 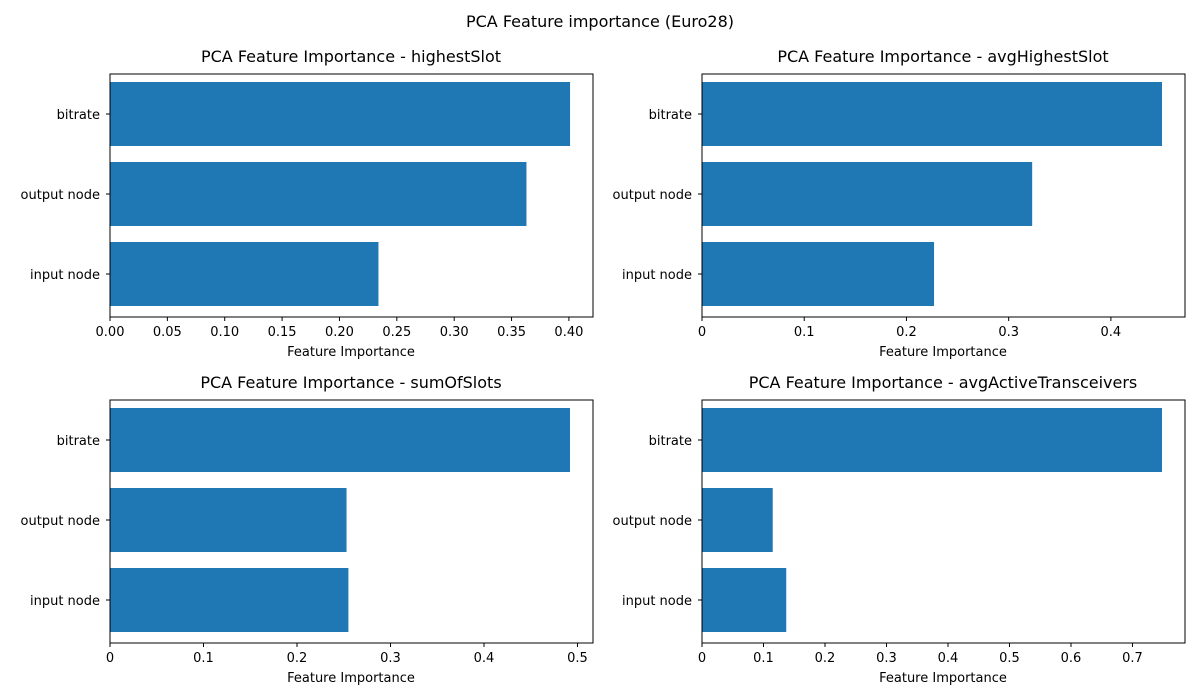 I want to click on x-tick-label: 0.30, so click(x=454, y=332).